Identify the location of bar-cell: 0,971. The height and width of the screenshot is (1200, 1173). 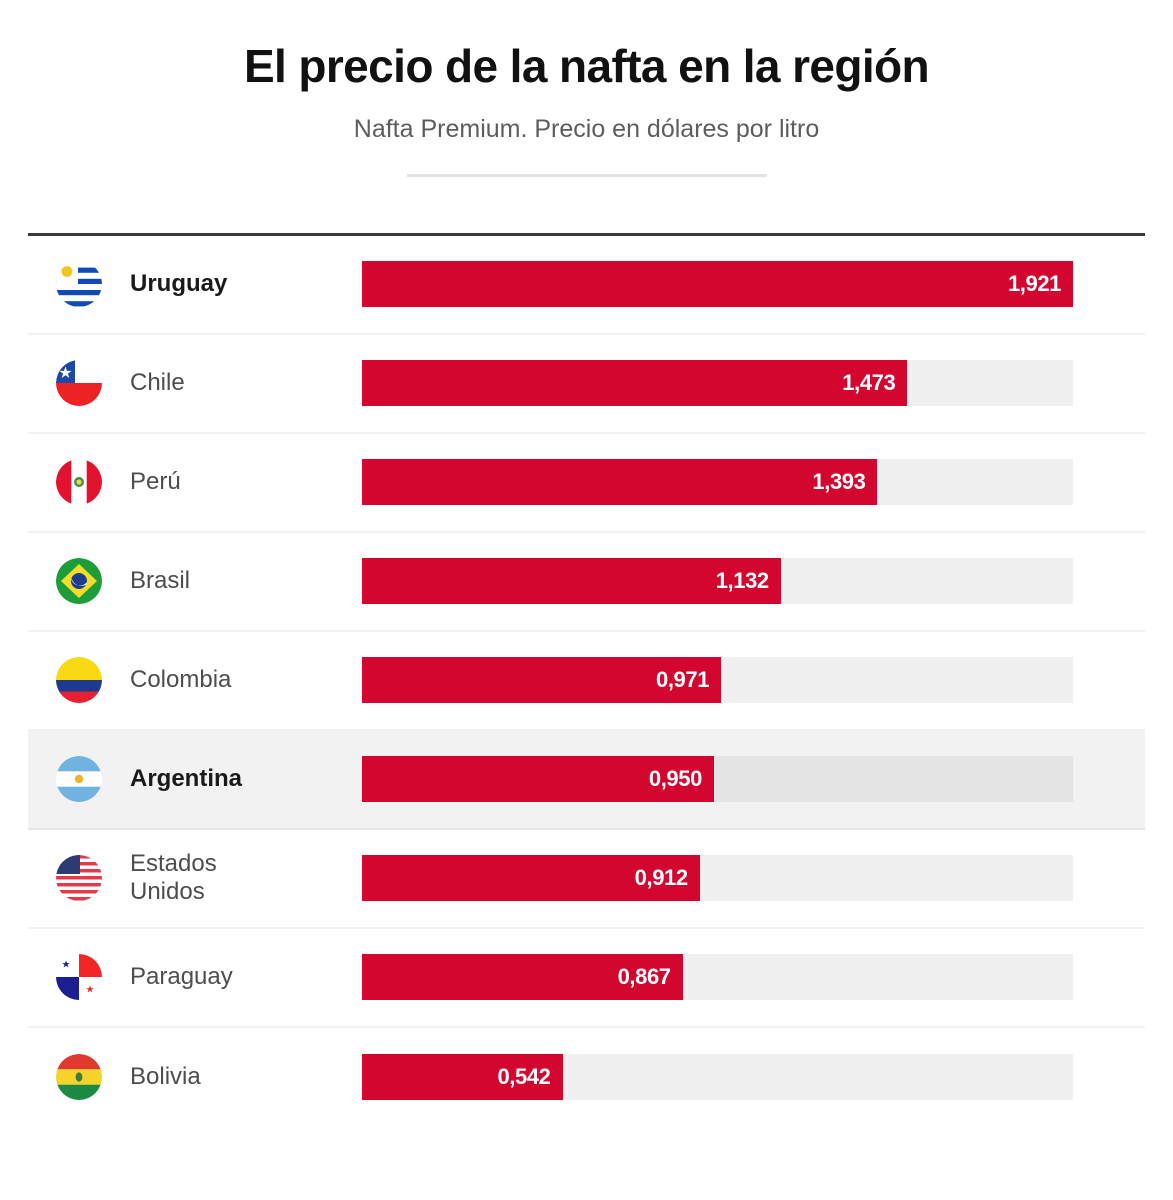
(753, 680).